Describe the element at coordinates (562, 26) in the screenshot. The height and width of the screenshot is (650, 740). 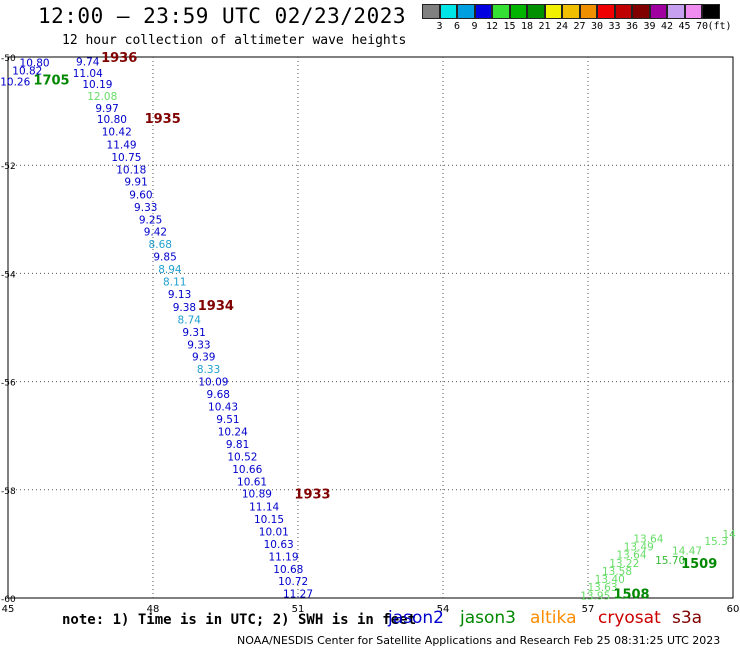
I see `legend-label: 24` at that location.